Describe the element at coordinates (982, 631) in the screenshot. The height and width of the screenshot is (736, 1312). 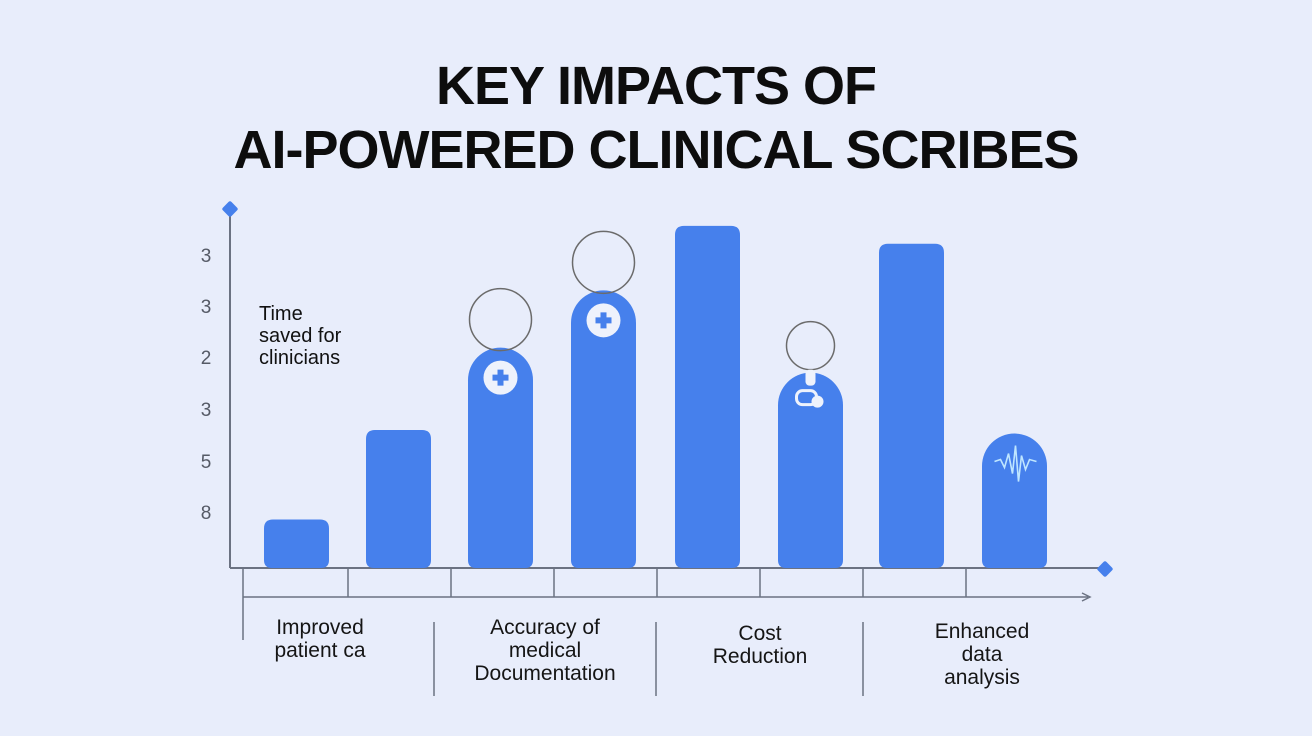
I see `category-label-line: Enhanced` at that location.